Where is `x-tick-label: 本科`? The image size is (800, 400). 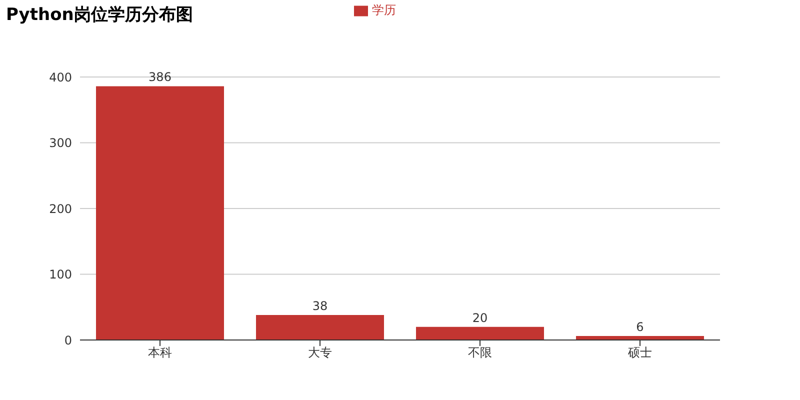
x-tick-label: 本科 is located at coordinates (160, 353).